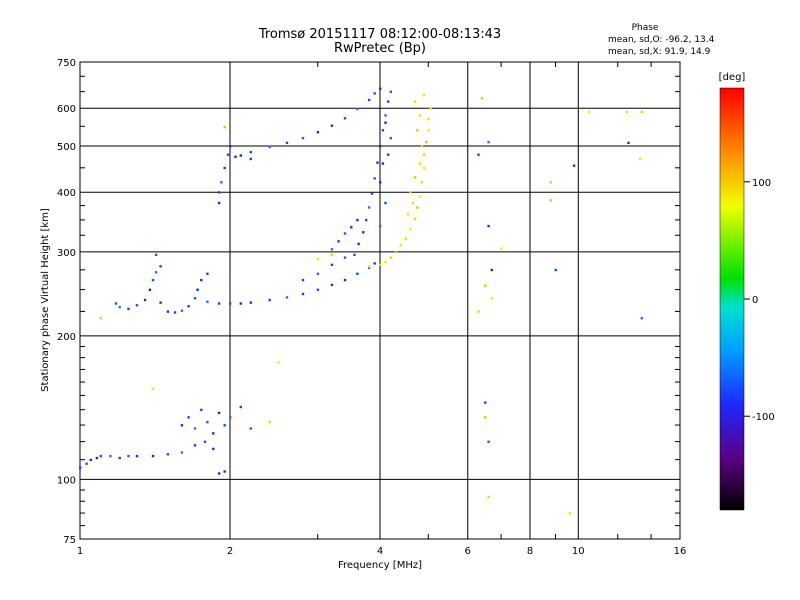 Image resolution: width=800 pixels, height=600 pixels. Describe the element at coordinates (578, 551) in the screenshot. I see `x-tick-label: 10` at that location.